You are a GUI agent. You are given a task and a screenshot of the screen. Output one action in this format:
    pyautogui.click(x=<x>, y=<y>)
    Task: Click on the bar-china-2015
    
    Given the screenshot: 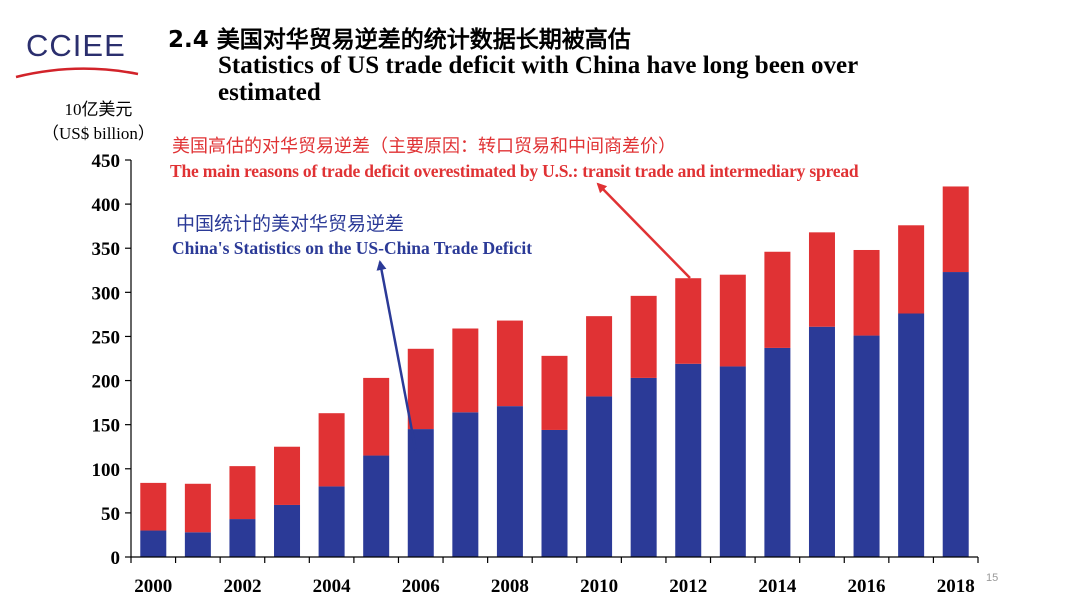 What is the action you would take?
    pyautogui.click(x=821, y=441)
    